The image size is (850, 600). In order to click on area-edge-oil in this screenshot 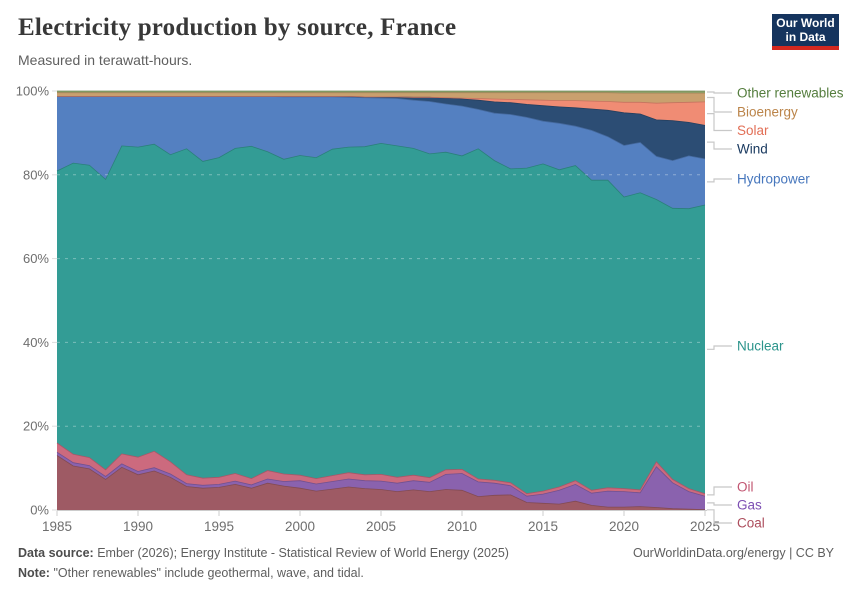, I will do `click(381, 468)`.